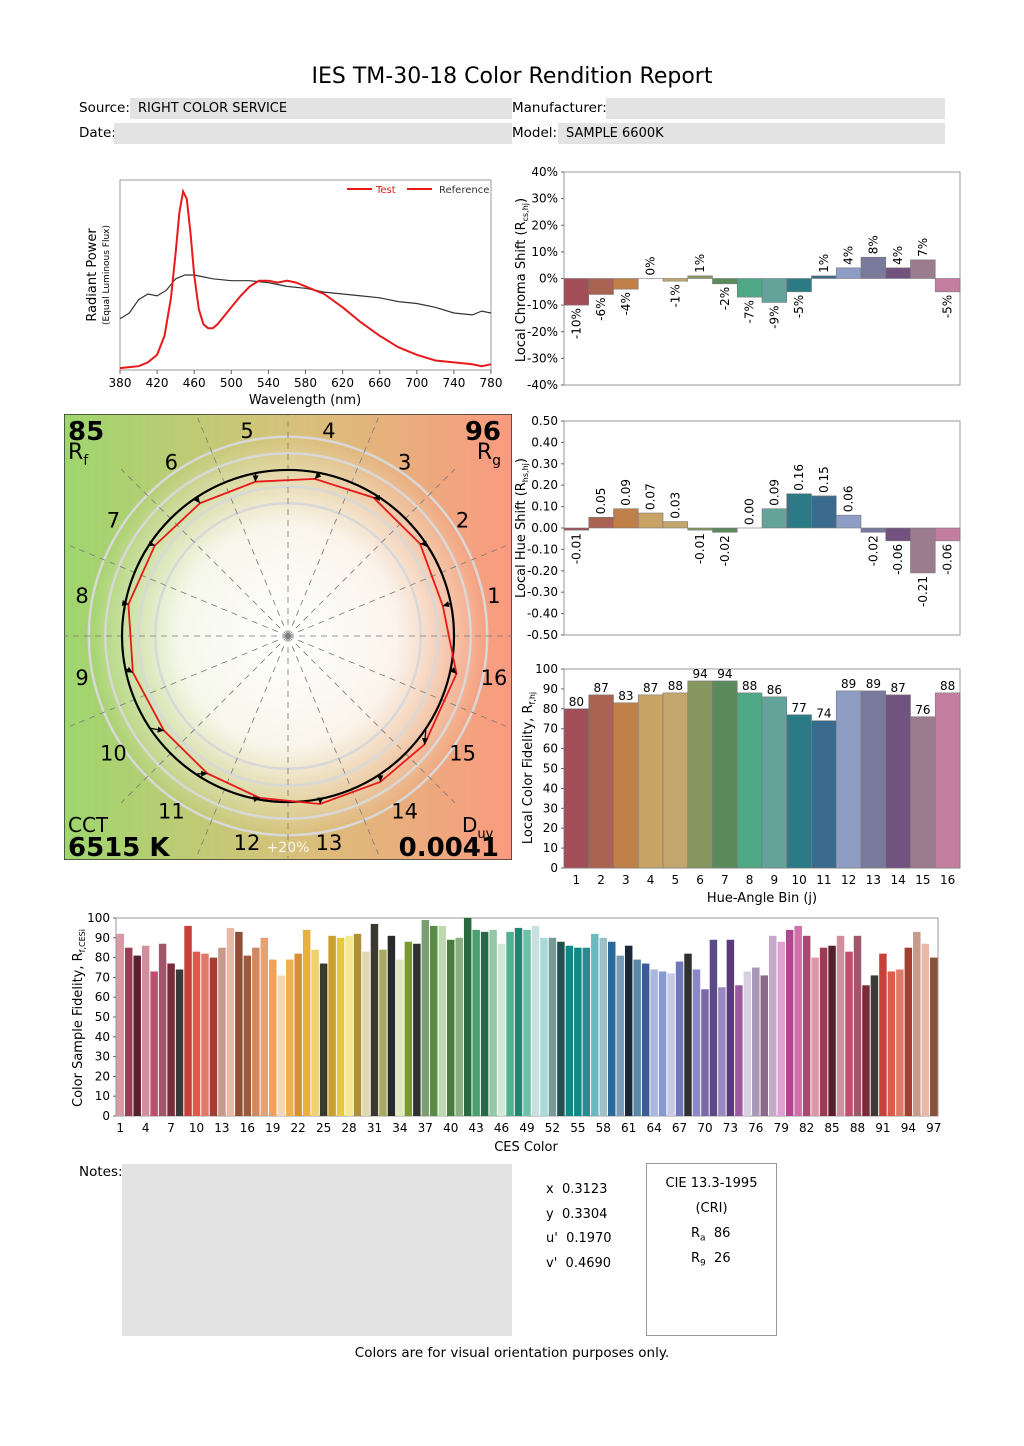 The width and height of the screenshot is (1024, 1446). Describe the element at coordinates (857, 1128) in the screenshot. I see `ces-xtick: 88` at that location.